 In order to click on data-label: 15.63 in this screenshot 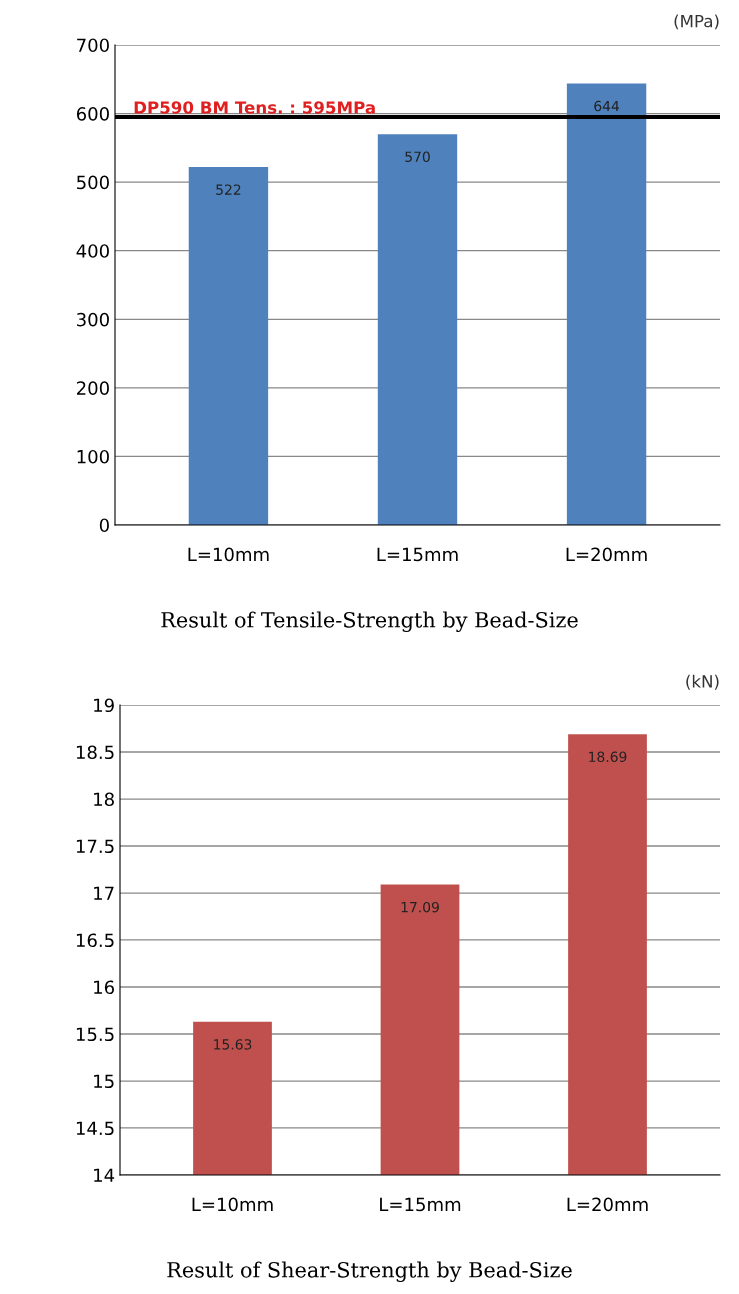, I will do `click(233, 1044)`.